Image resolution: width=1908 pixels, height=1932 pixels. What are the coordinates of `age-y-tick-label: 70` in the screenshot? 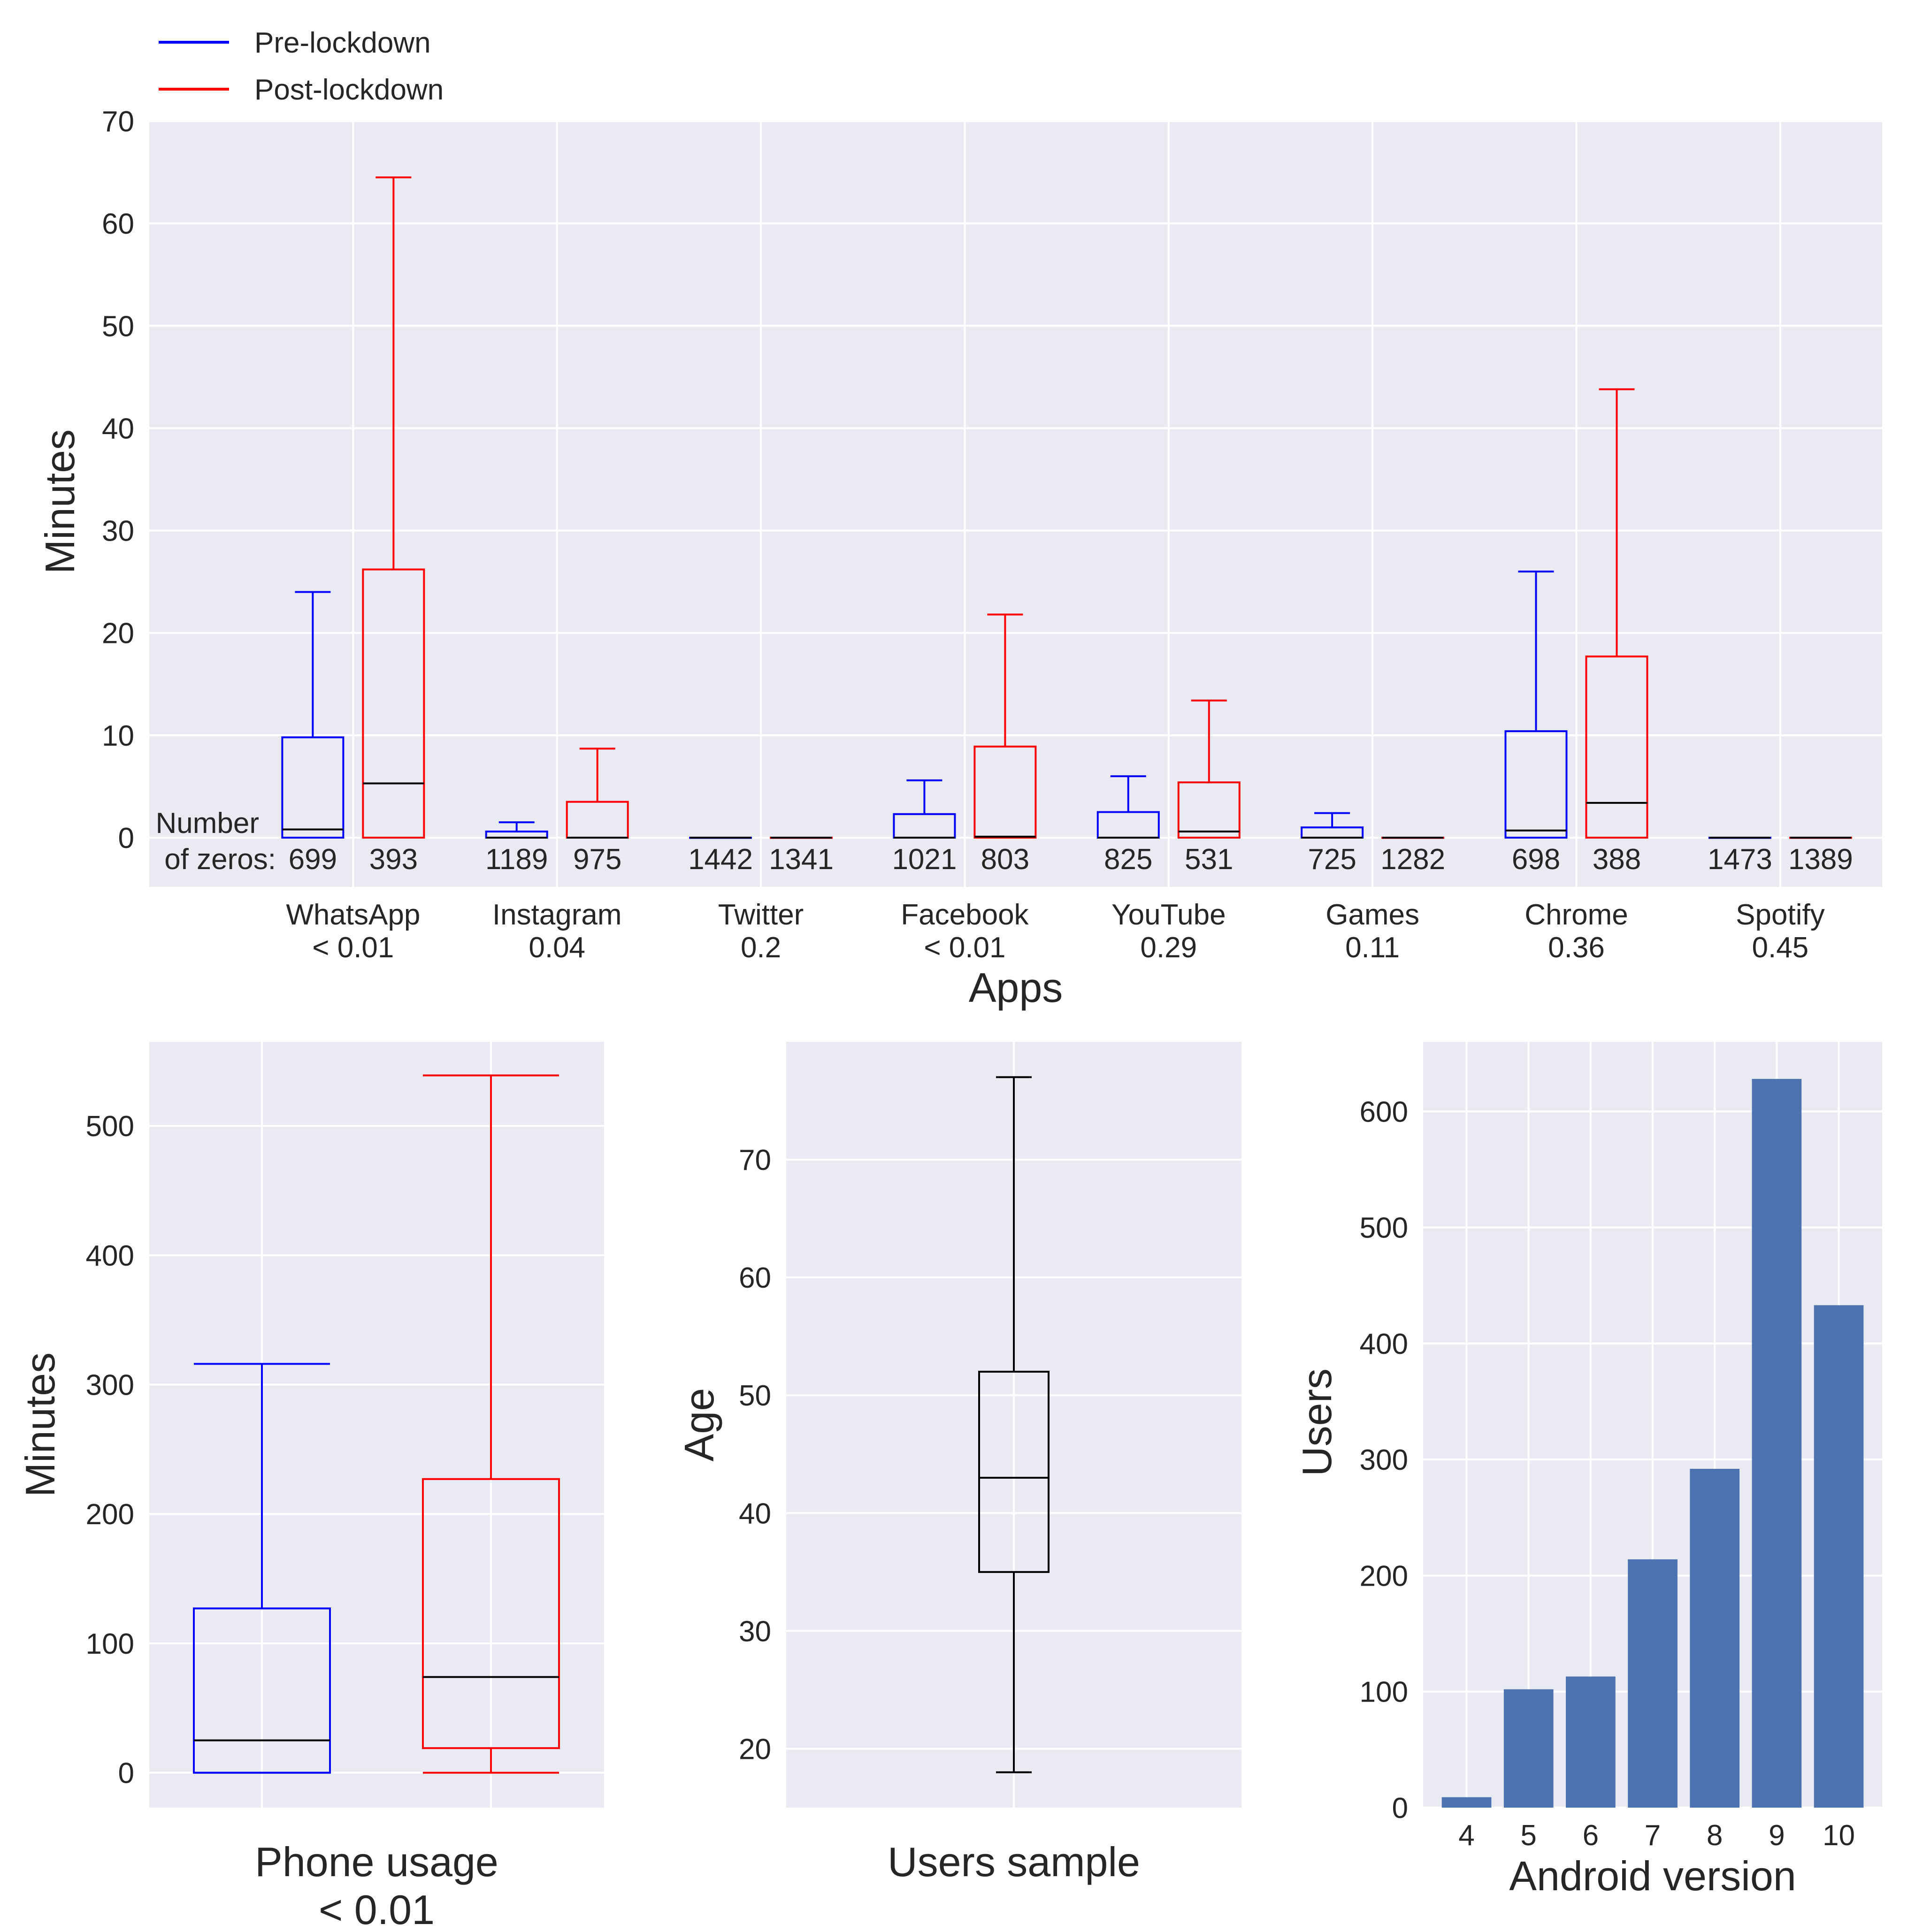 It's located at (755, 1160).